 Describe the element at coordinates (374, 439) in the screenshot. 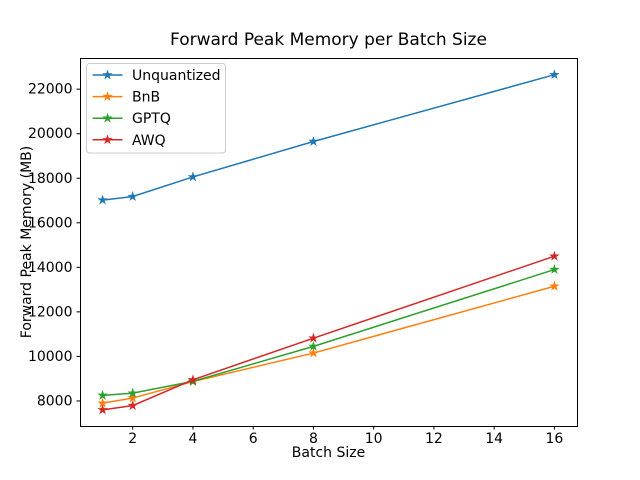

I see `x-tick-label: 10` at that location.